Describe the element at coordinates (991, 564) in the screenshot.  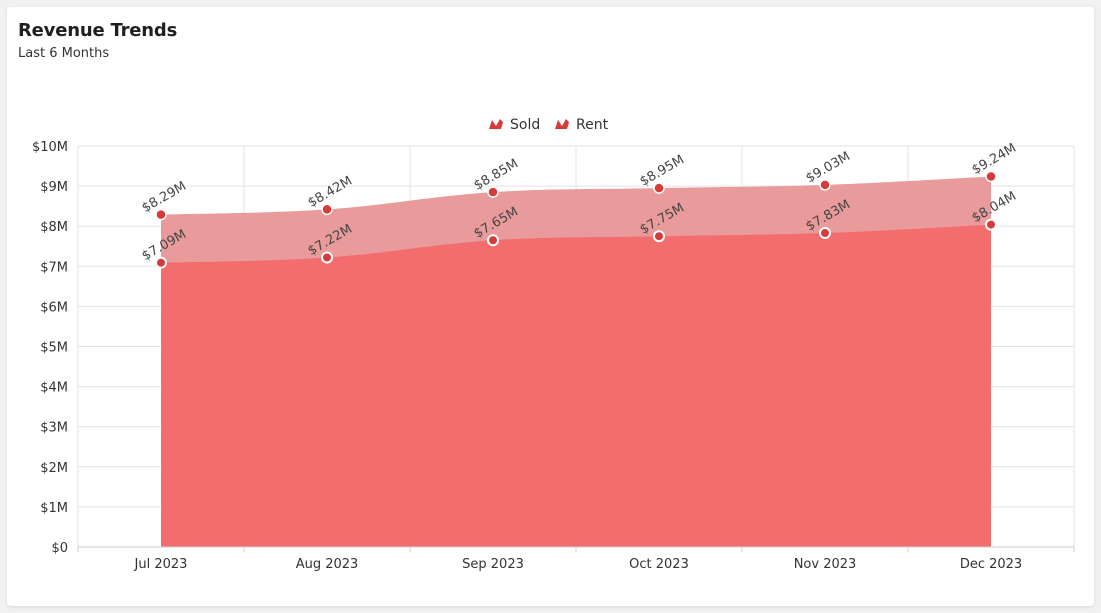
I see `x-tick-label: Dec 2023` at that location.